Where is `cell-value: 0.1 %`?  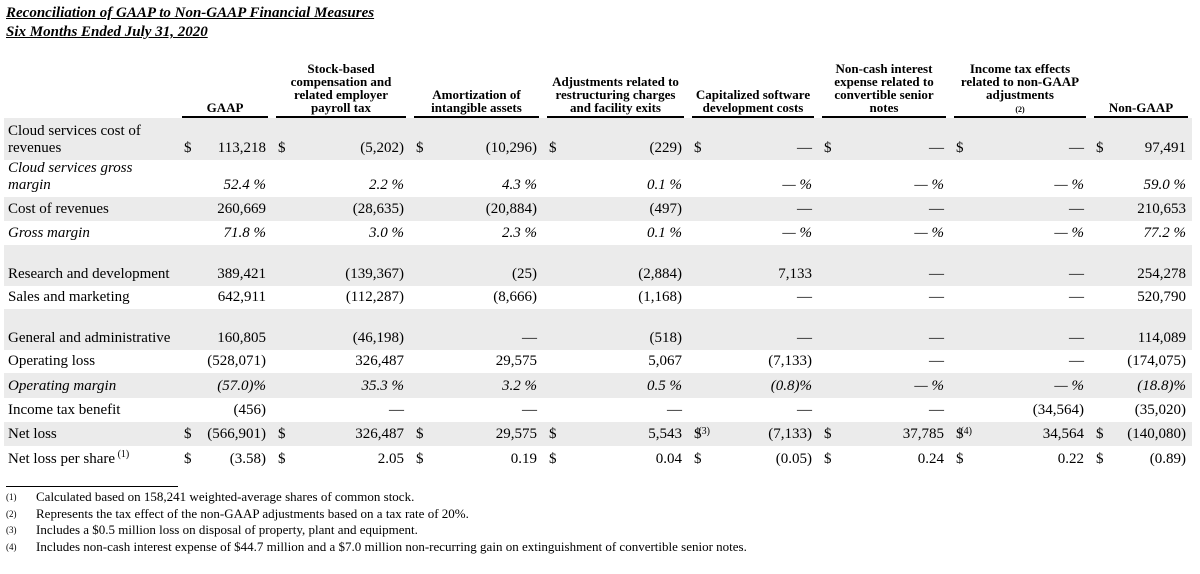 cell-value: 0.1 % is located at coordinates (664, 185).